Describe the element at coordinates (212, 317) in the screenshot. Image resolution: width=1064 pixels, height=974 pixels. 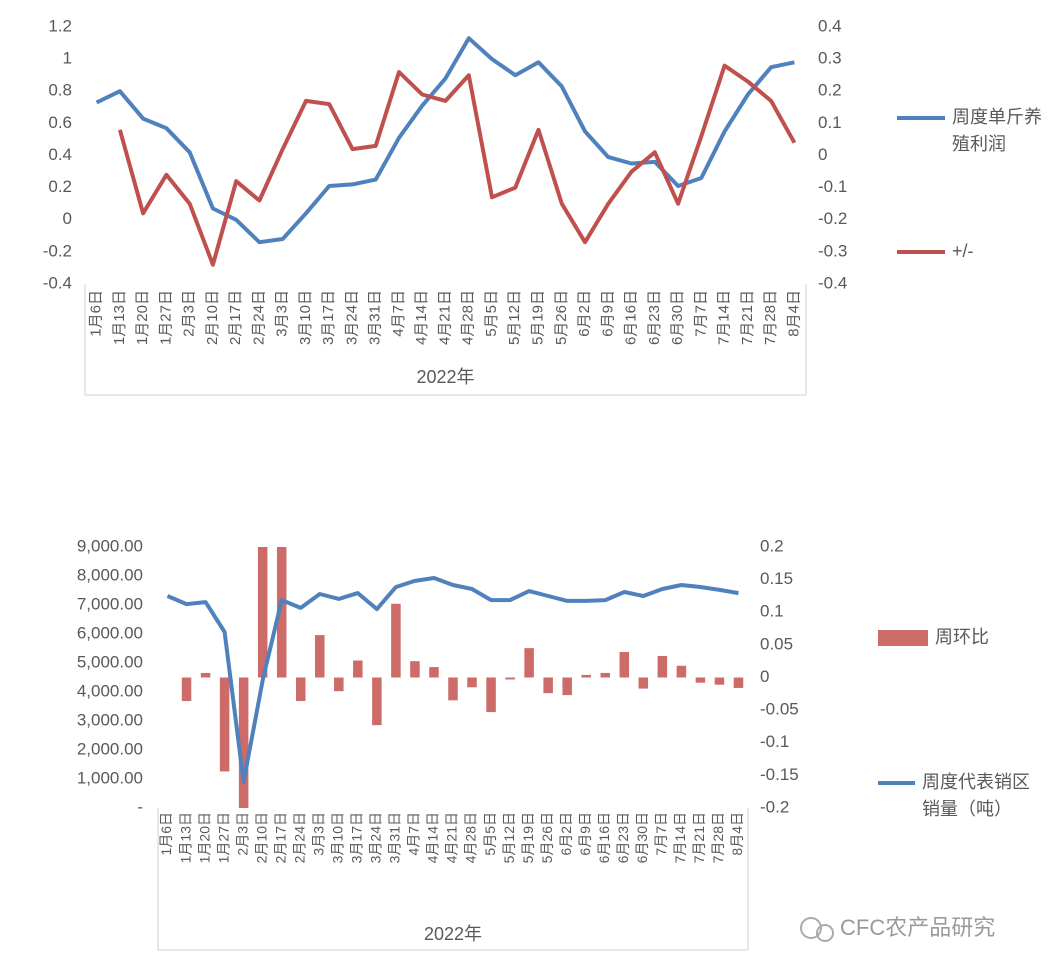
I see `x-tick-label: 2月10日` at that location.